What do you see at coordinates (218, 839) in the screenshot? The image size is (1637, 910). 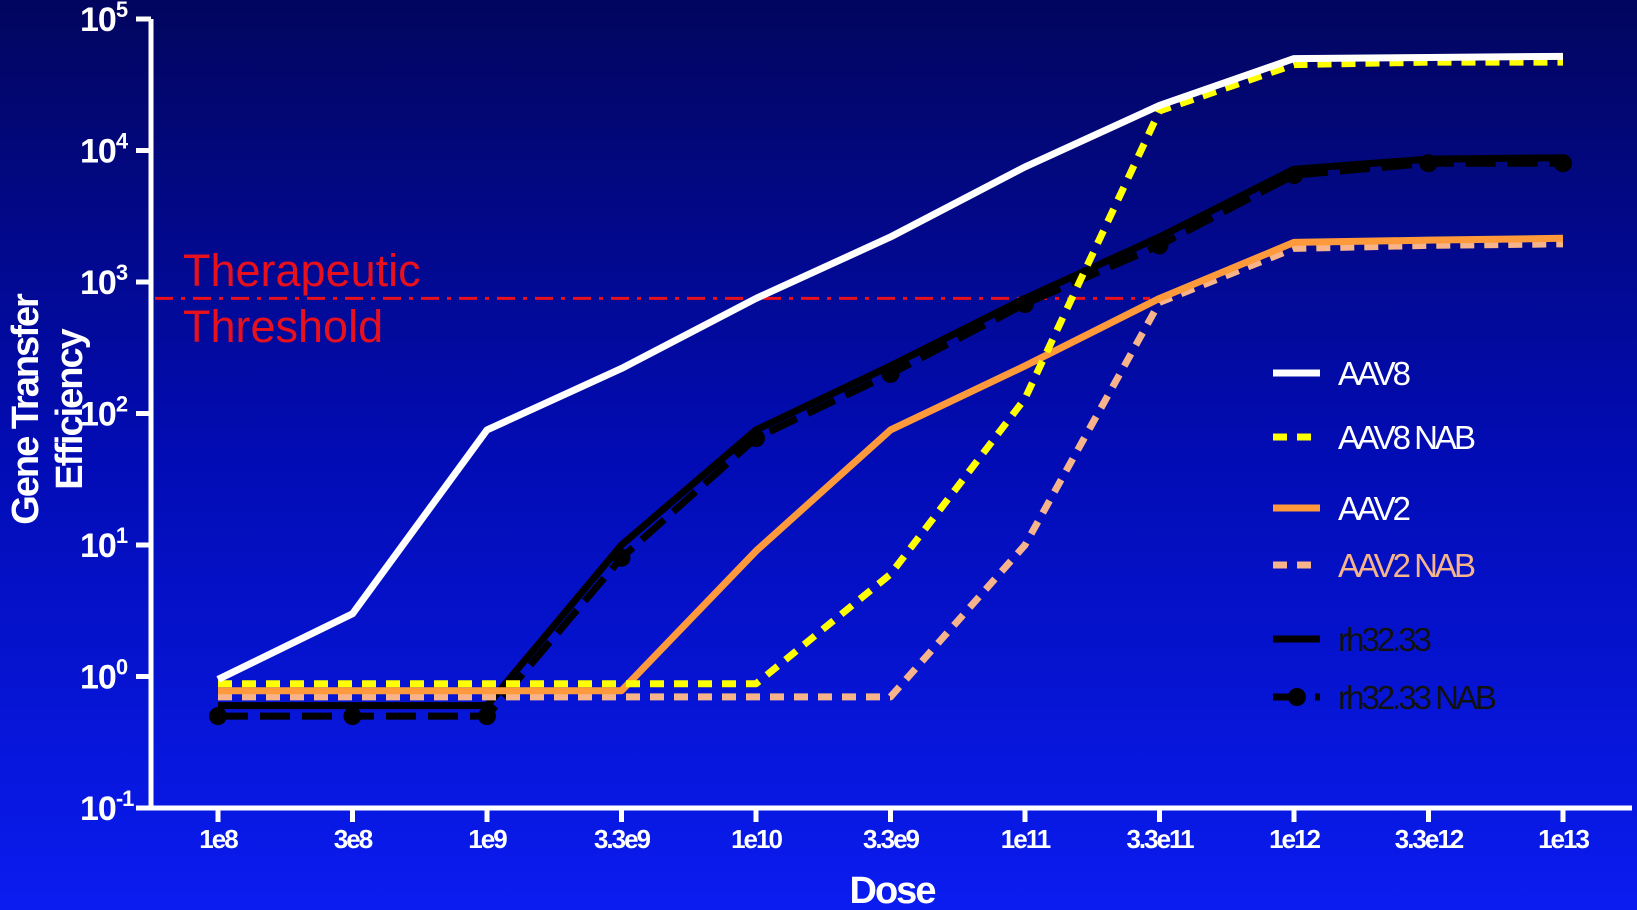 I see `x-tick-label: 1e8` at bounding box center [218, 839].